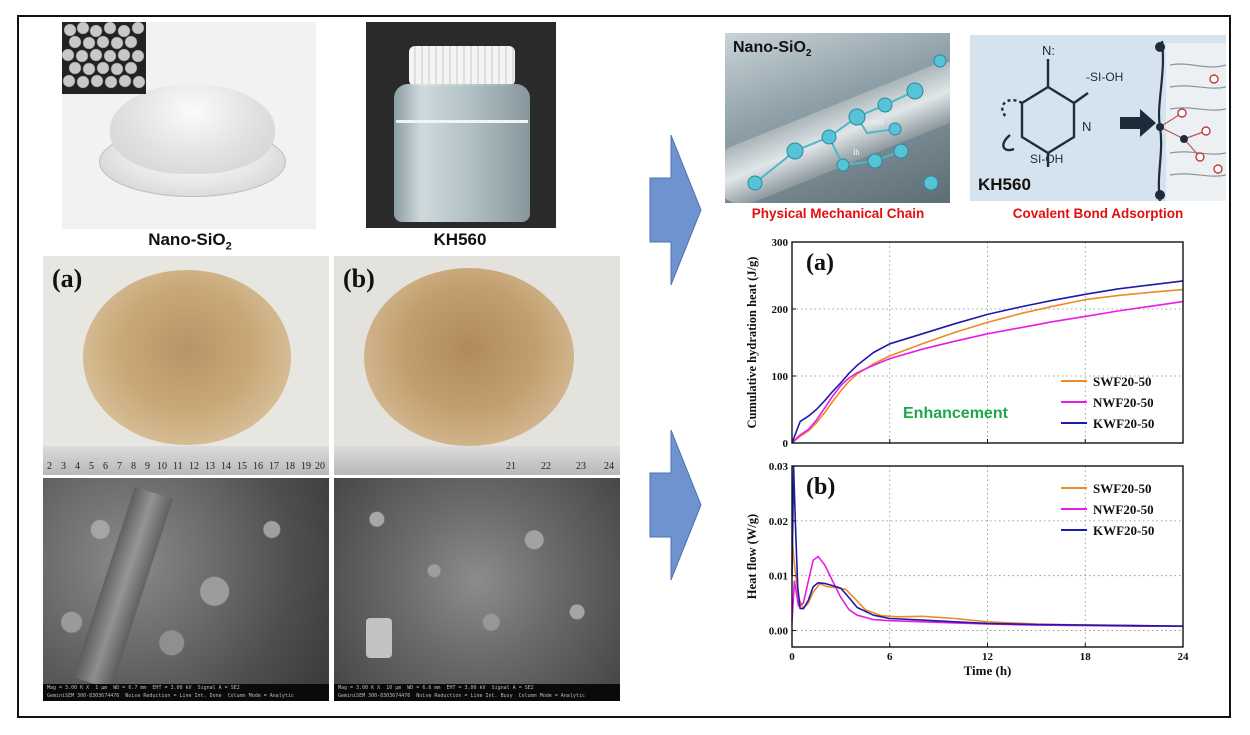 The width and height of the screenshot is (1250, 735). What do you see at coordinates (1086, 657) in the screenshot?
I see `x-tick-label: 18` at bounding box center [1086, 657].